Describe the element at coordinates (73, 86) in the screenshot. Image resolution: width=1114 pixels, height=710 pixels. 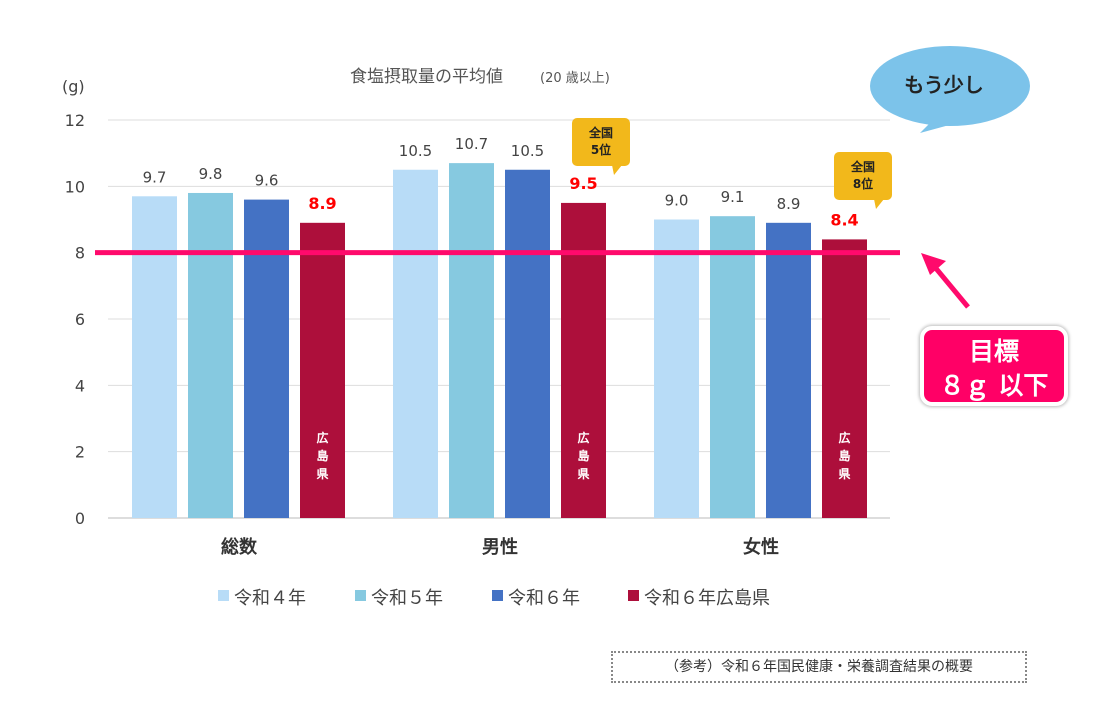
I see `y-axis-label: (g)` at that location.